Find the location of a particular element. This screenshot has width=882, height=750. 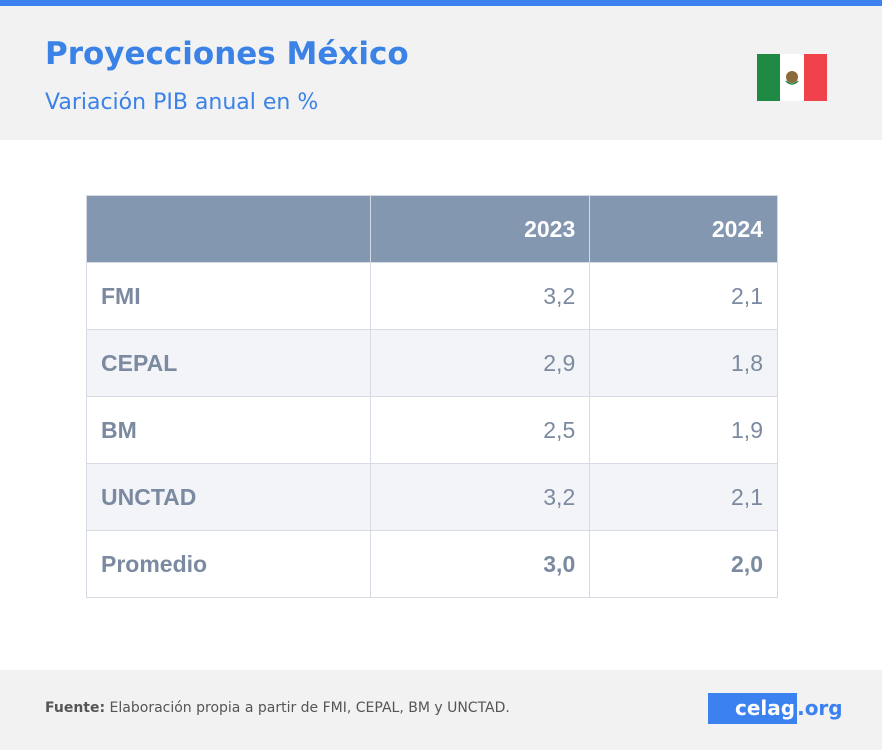

logo-text: celag is located at coordinates (753, 708).